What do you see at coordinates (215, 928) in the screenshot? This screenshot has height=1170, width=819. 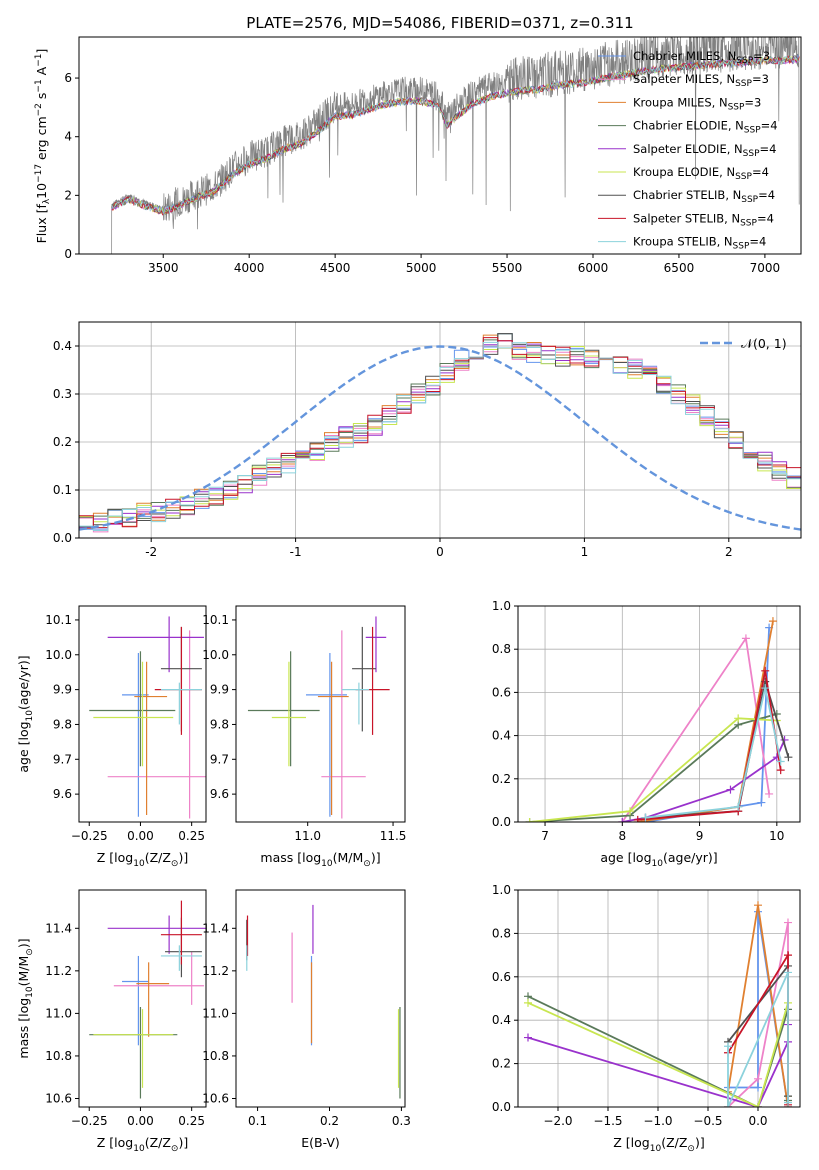 I see `y-tick-label: 11.4` at bounding box center [215, 928].